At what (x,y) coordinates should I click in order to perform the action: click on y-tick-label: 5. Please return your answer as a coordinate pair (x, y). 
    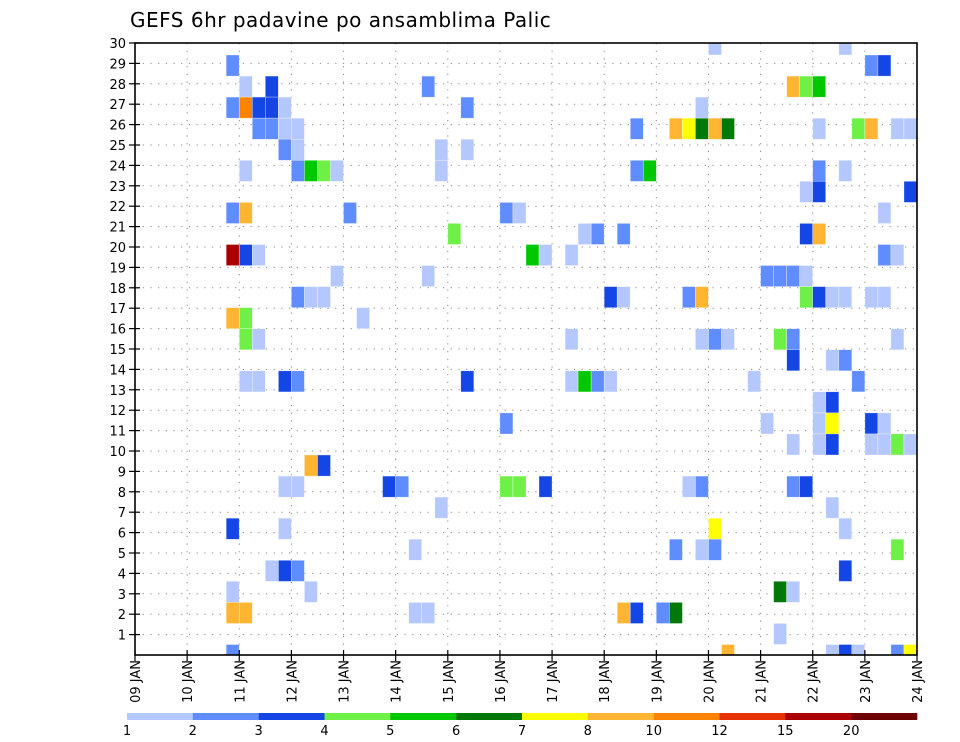
    Looking at the image, I should click on (122, 554).